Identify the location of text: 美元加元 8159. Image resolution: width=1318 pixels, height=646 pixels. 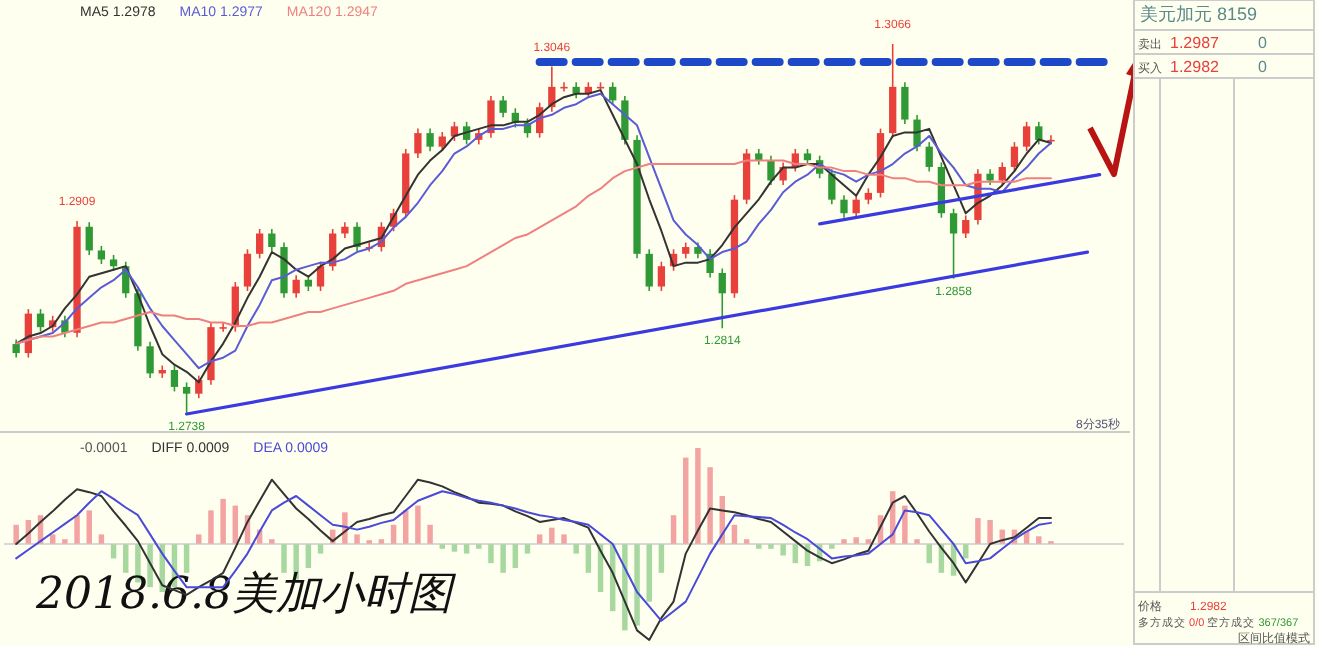
(1199, 14).